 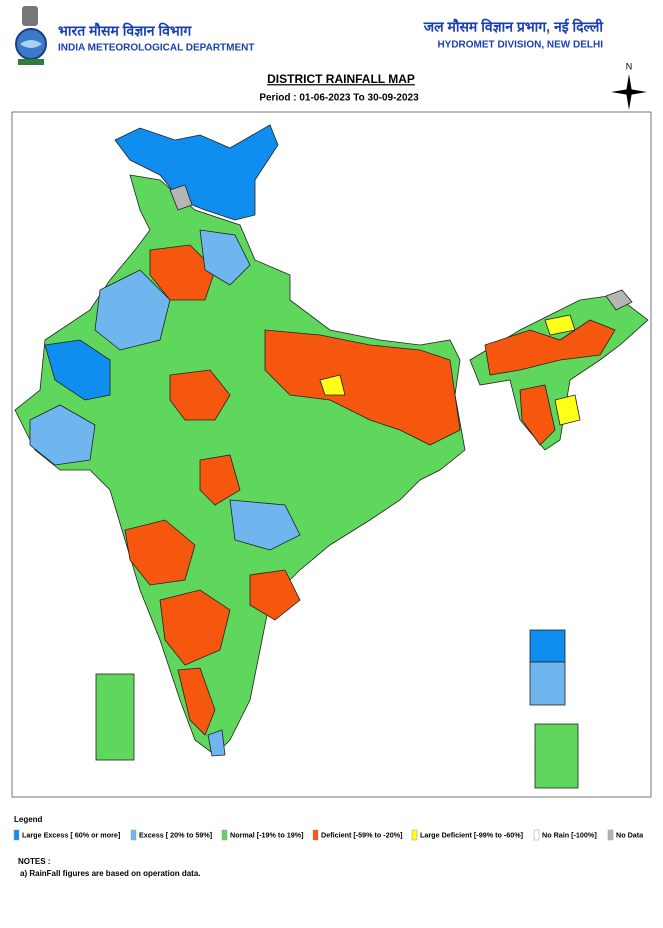 I want to click on legend-title: Legend, so click(x=28, y=819).